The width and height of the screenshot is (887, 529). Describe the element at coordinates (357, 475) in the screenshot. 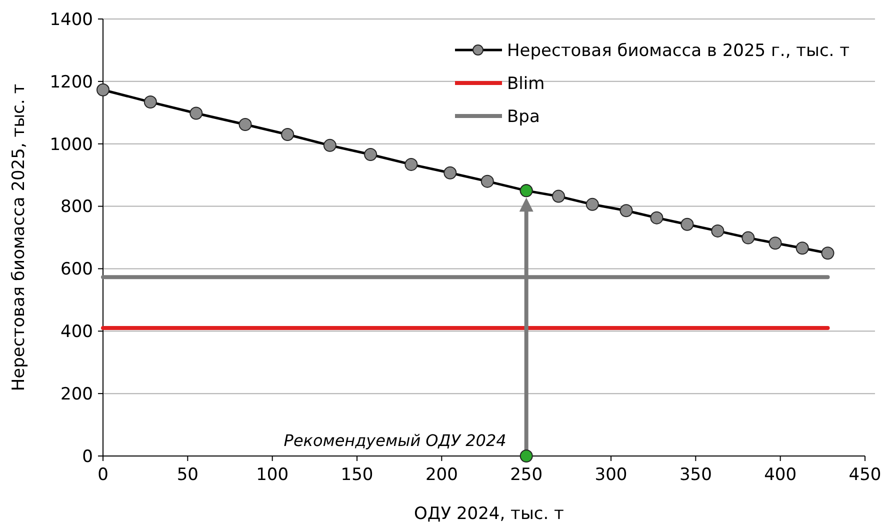

I see `x-tick-label: 150` at that location.